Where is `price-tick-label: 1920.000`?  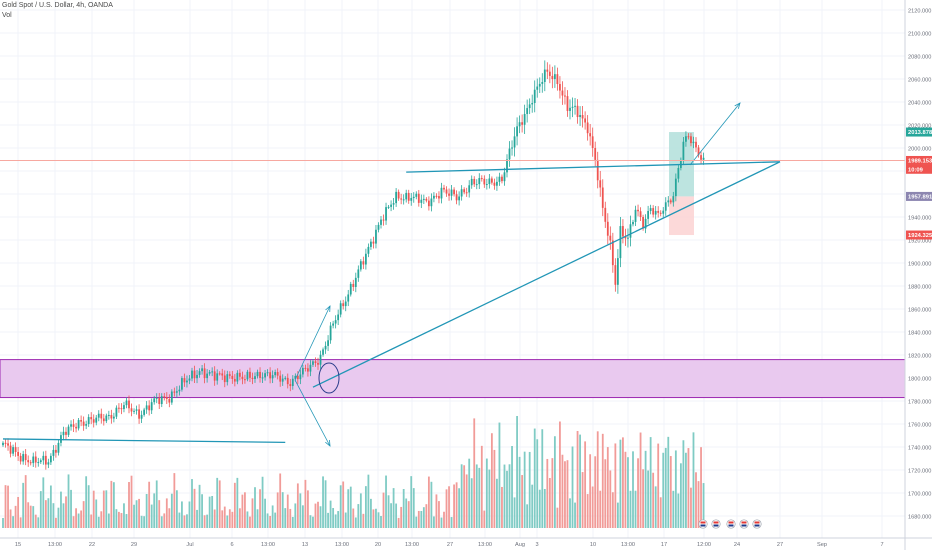 price-tick-label: 1920.000 is located at coordinates (919, 242).